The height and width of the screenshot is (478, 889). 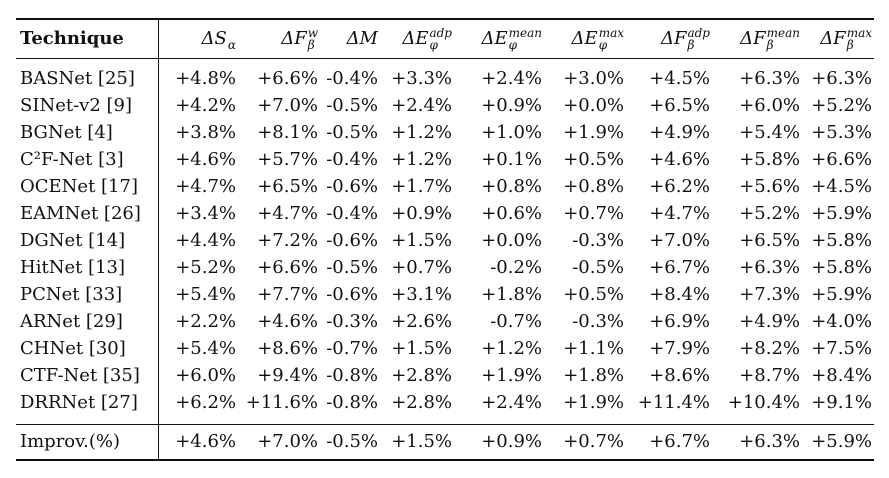 What do you see at coordinates (350, 442) in the screenshot?
I see `summary-value-cell: -0.5%` at bounding box center [350, 442].